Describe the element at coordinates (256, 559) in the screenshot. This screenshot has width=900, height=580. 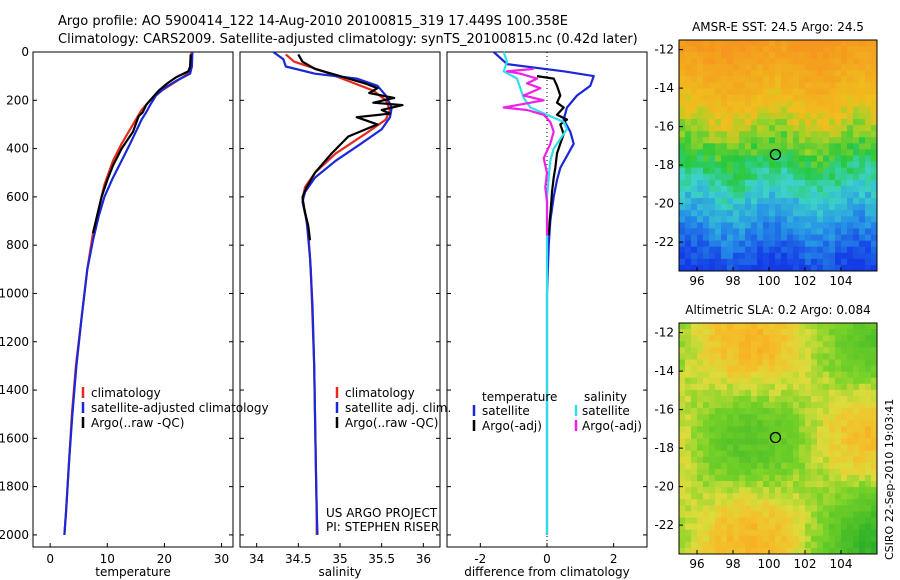
I see `x-tick-label: 34` at that location.